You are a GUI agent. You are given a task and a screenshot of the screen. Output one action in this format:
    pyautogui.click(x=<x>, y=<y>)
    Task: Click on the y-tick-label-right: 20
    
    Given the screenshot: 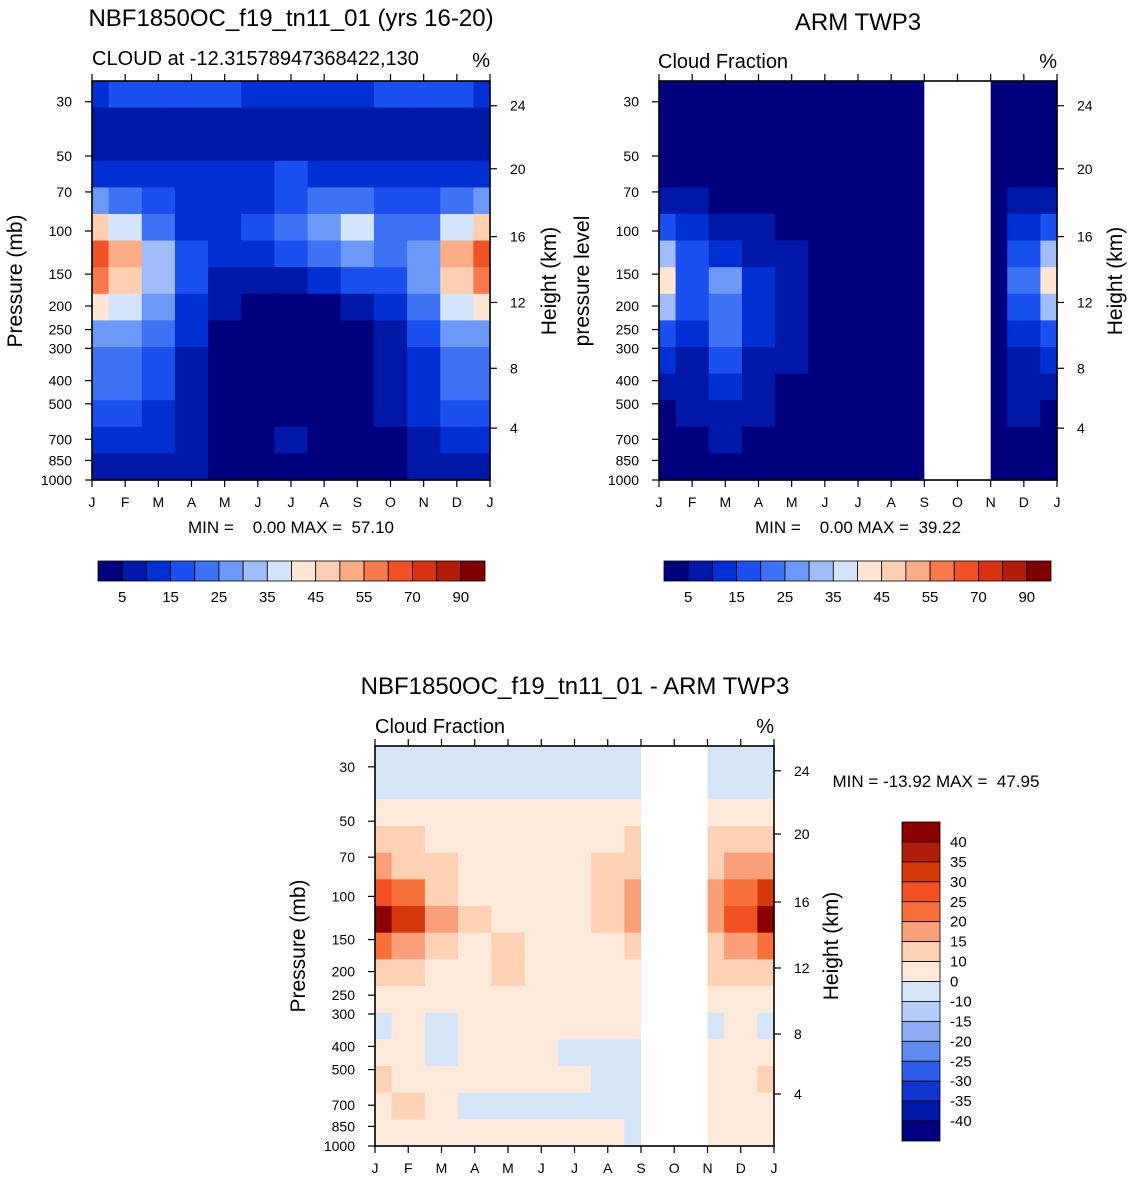 What is the action you would take?
    pyautogui.click(x=1085, y=169)
    